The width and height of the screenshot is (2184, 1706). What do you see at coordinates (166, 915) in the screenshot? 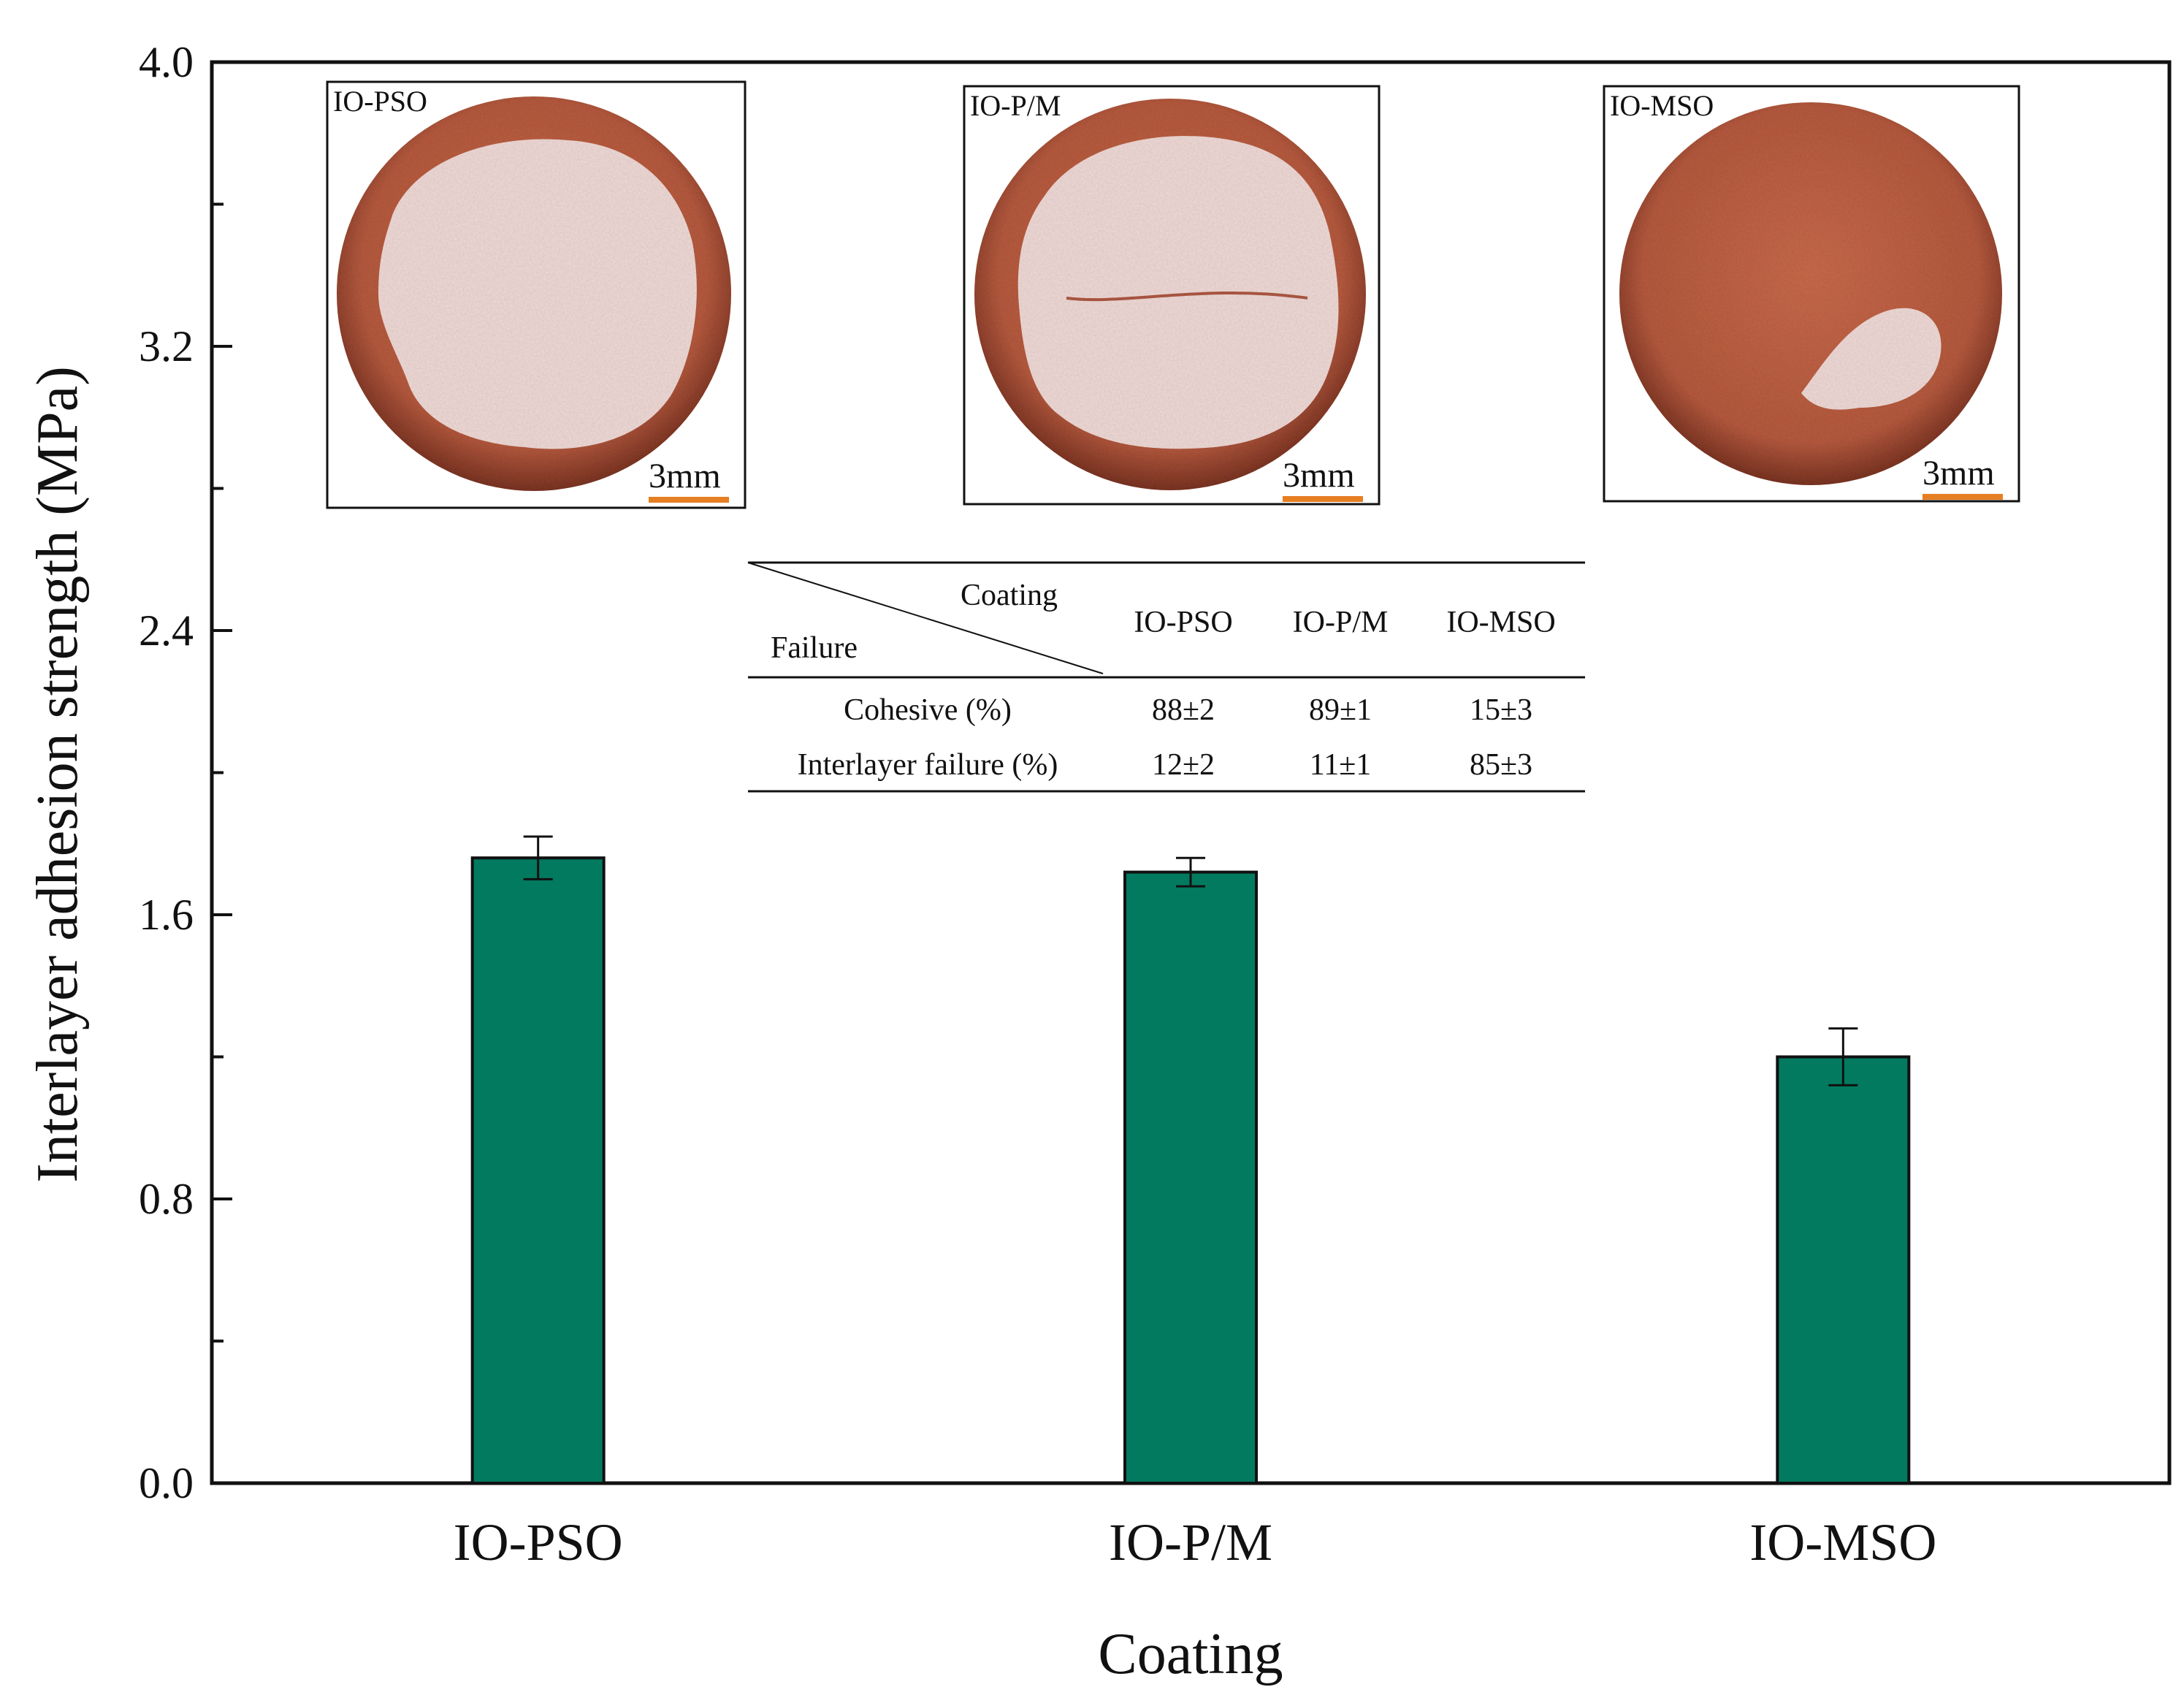
I see `y-tick-label: 1.6` at bounding box center [166, 915].